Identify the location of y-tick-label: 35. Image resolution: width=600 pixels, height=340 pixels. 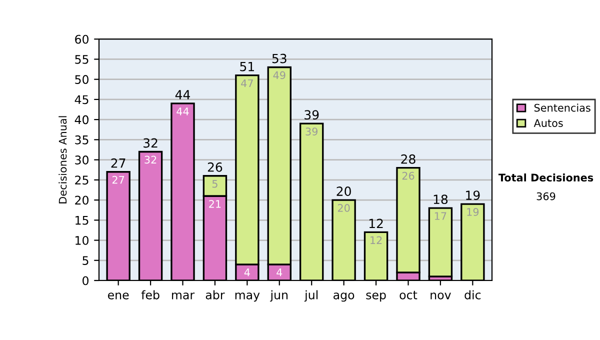
(81, 139).